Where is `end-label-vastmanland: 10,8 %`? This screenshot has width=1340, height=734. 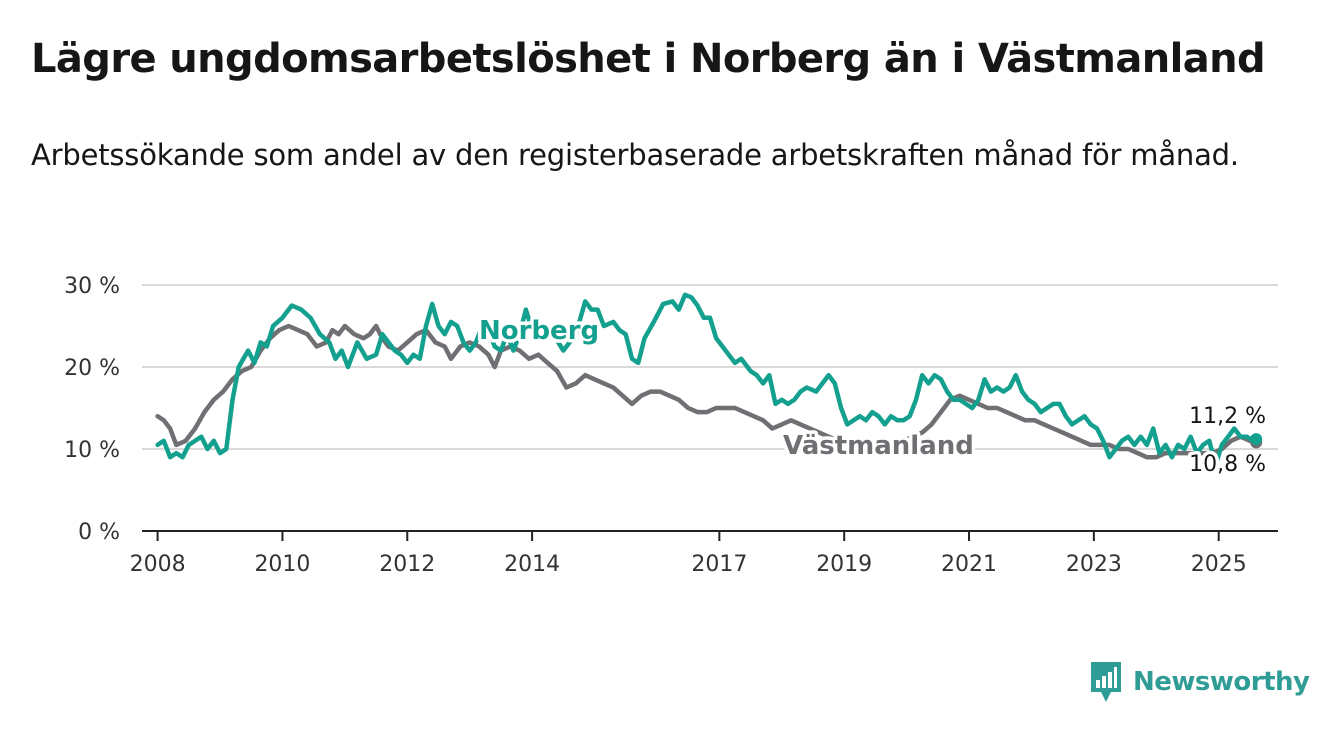
end-label-vastmanland: 10,8 % is located at coordinates (1227, 464).